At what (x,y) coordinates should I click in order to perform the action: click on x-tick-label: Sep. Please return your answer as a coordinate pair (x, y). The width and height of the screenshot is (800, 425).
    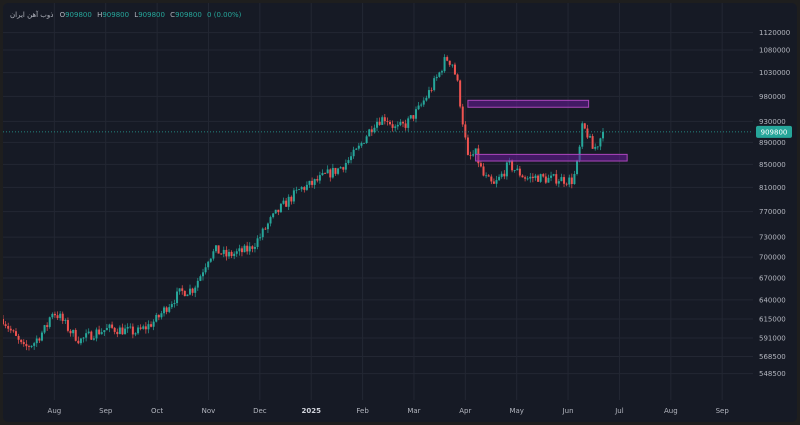
    Looking at the image, I should click on (723, 411).